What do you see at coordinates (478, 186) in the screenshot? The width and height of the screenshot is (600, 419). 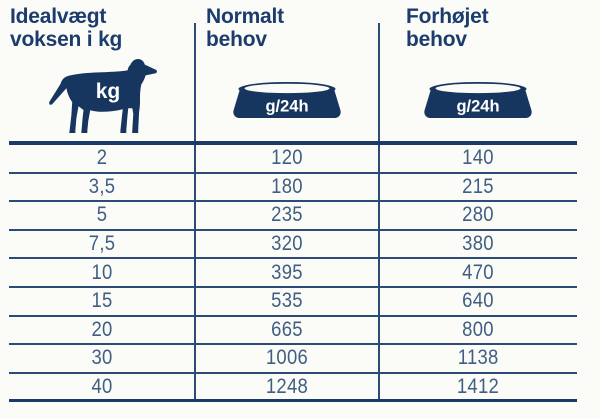 I see `elevated-amount-cell: 215` at bounding box center [478, 186].